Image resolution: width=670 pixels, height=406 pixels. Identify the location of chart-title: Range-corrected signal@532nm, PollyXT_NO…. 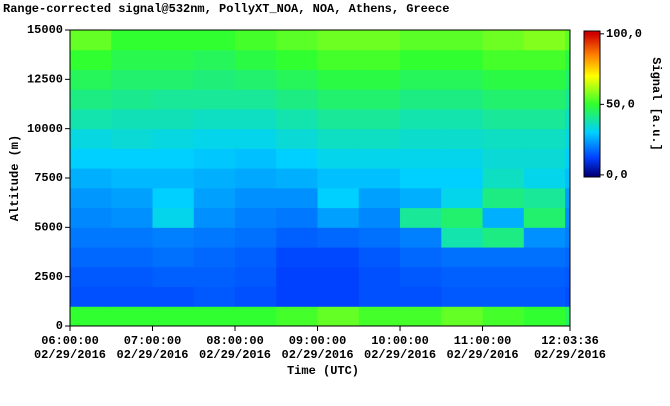
(226, 9).